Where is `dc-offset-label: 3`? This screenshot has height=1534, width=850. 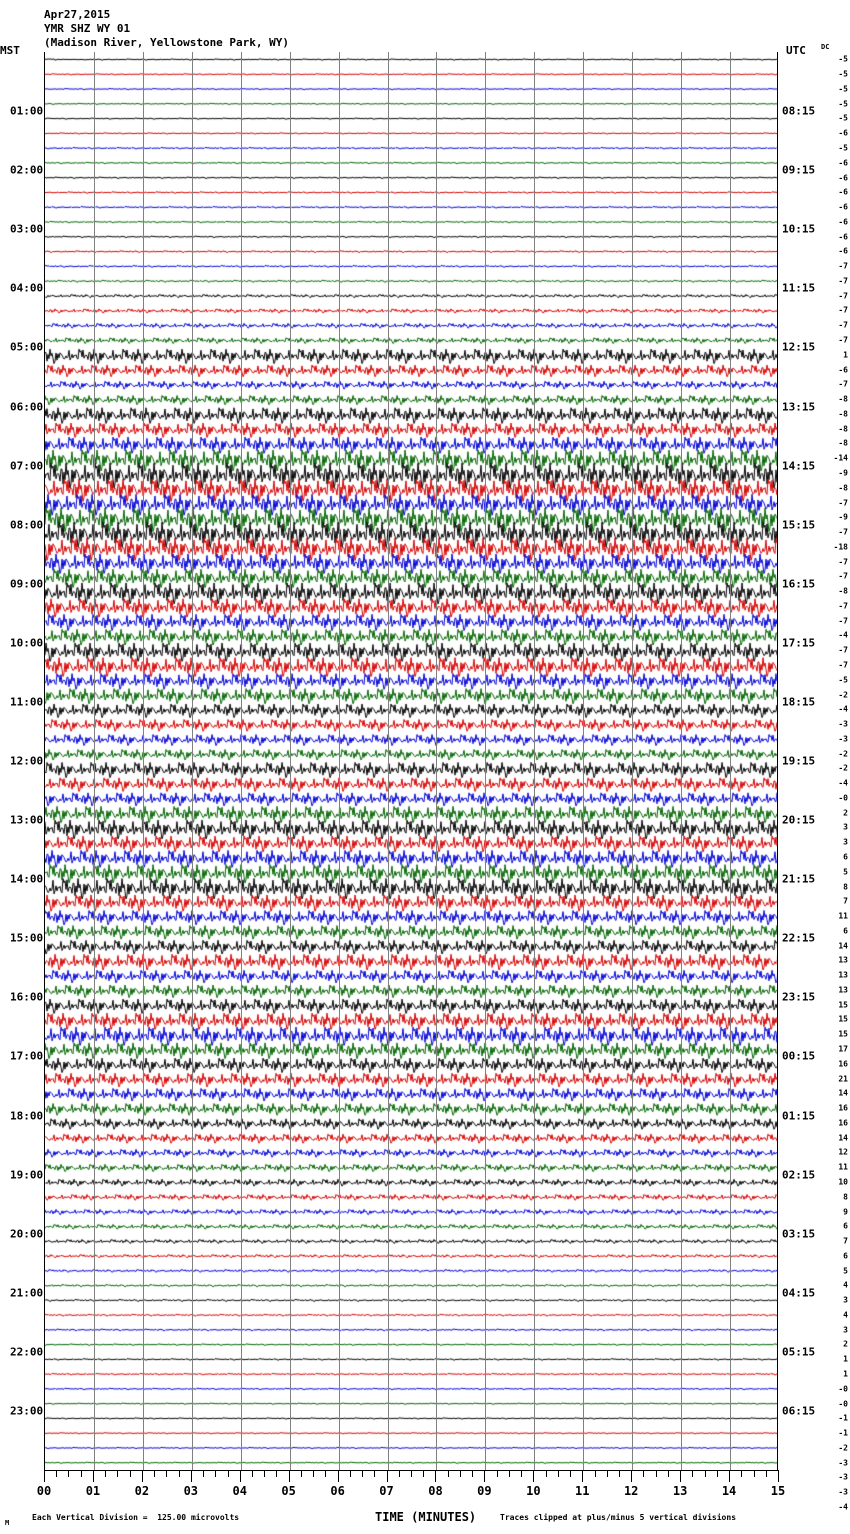 dc-offset-label: 3 is located at coordinates (845, 827).